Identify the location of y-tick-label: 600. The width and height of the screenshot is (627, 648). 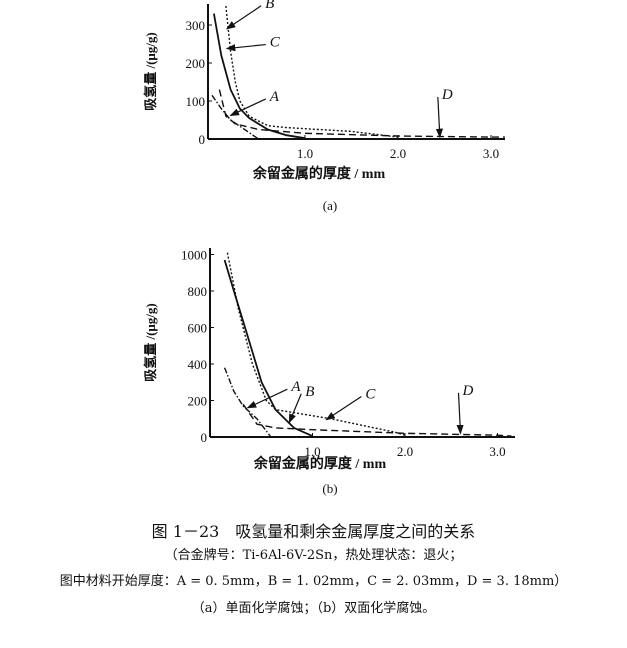
(198, 328).